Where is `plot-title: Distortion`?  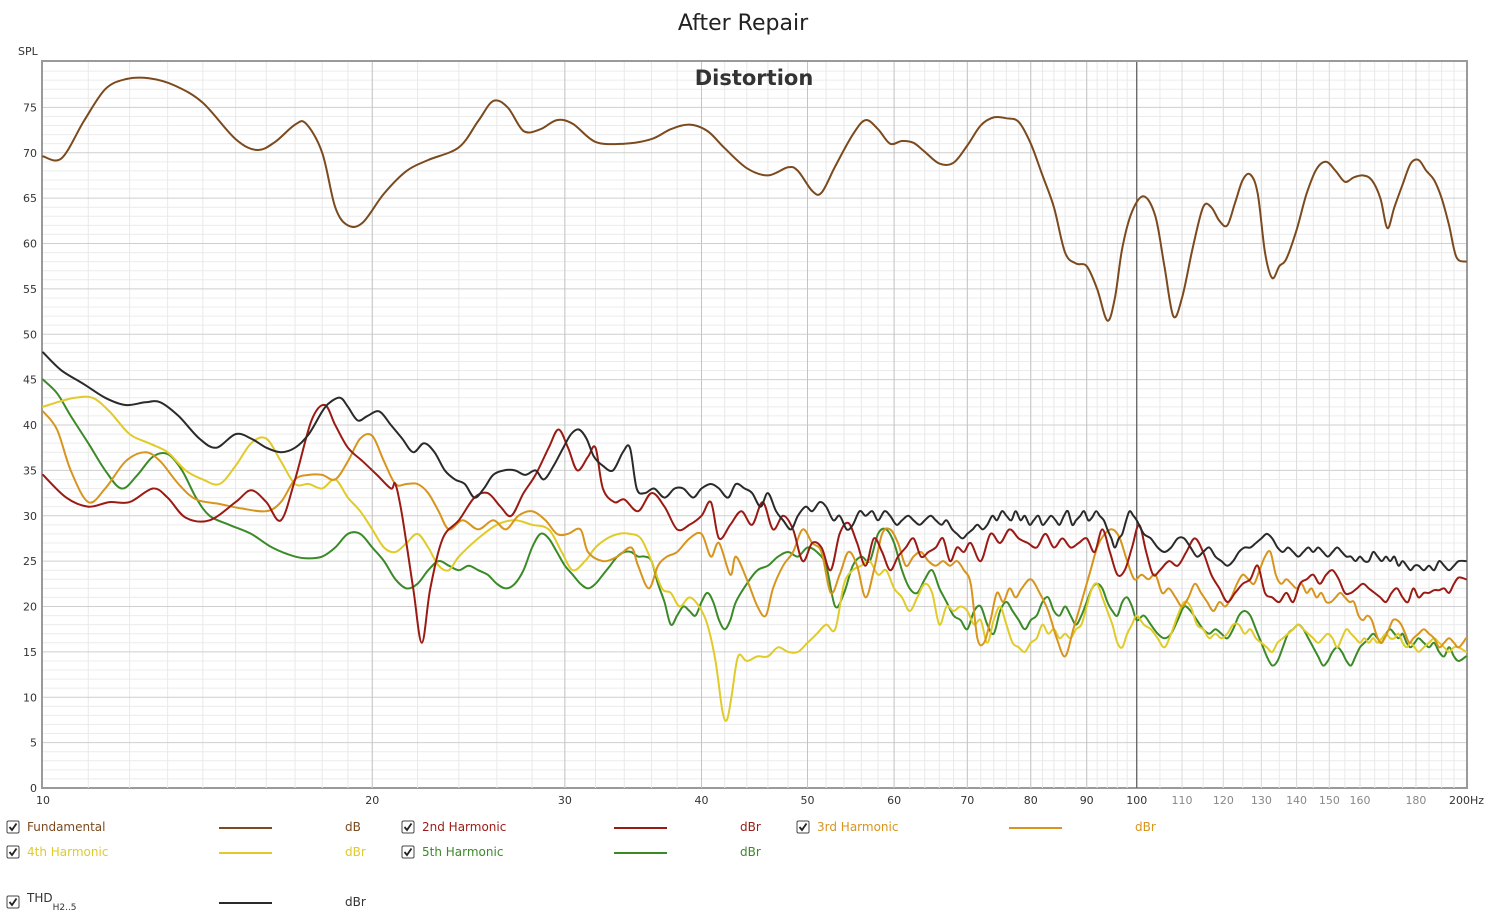
plot-title: Distortion is located at coordinates (754, 78).